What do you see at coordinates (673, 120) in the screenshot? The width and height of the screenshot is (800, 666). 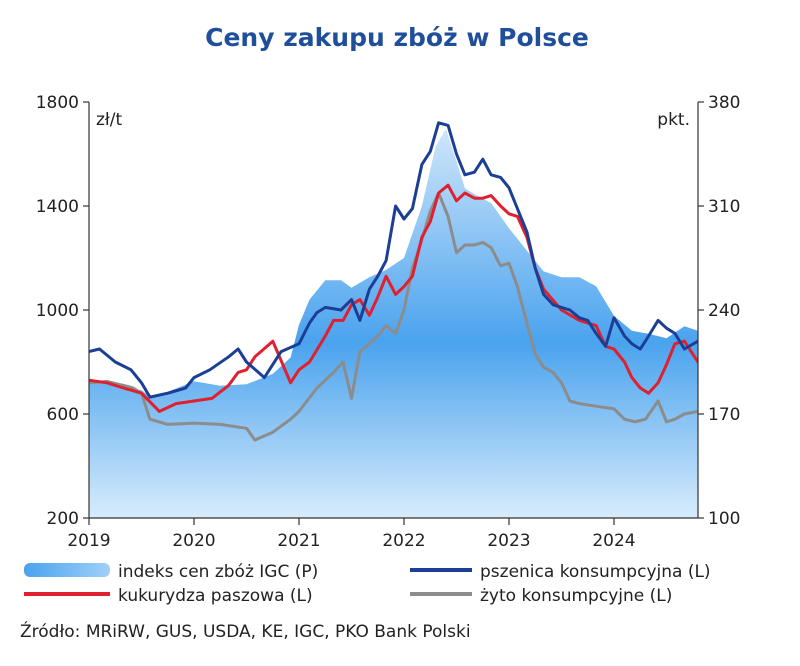 I see `right-axis-unit: pkt.` at bounding box center [673, 120].